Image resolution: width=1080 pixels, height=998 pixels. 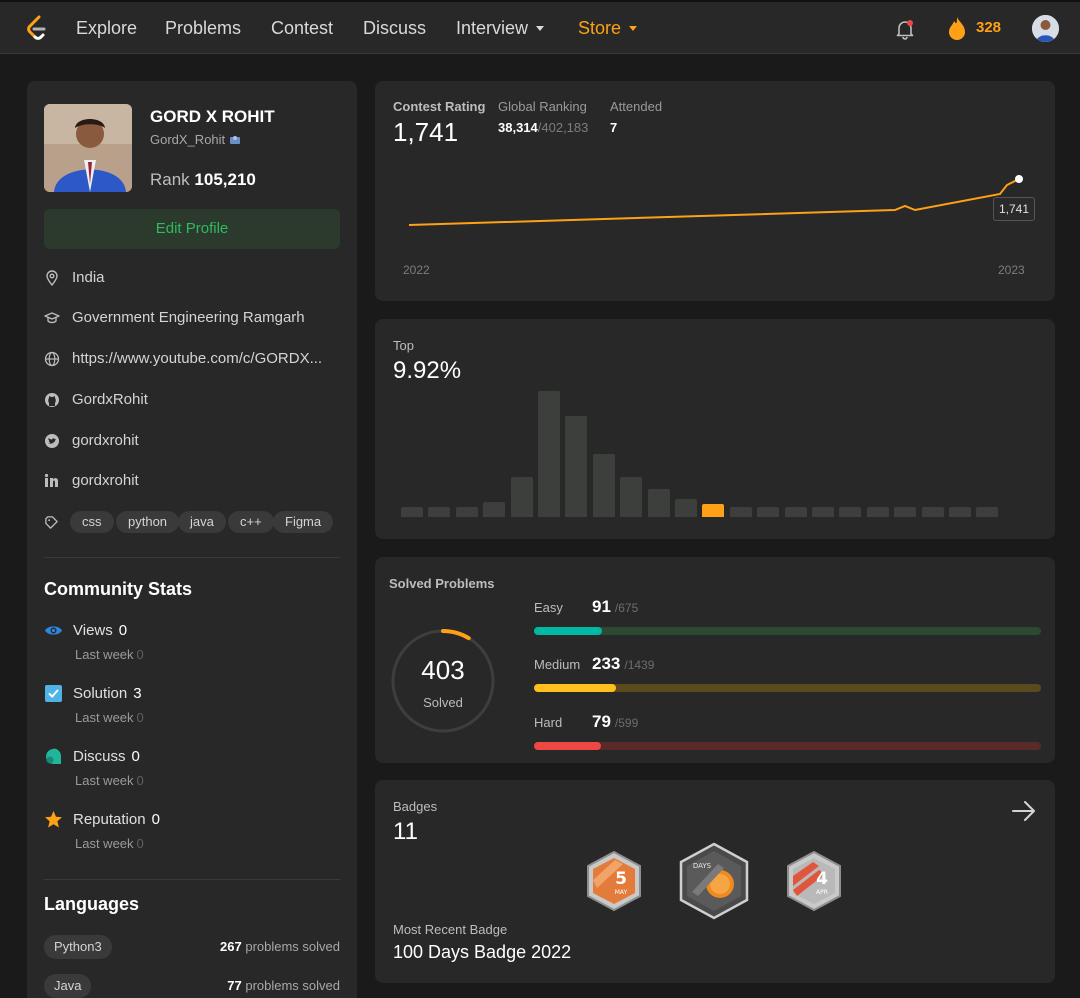 I want to click on rating-point, so click(x=1019, y=179).